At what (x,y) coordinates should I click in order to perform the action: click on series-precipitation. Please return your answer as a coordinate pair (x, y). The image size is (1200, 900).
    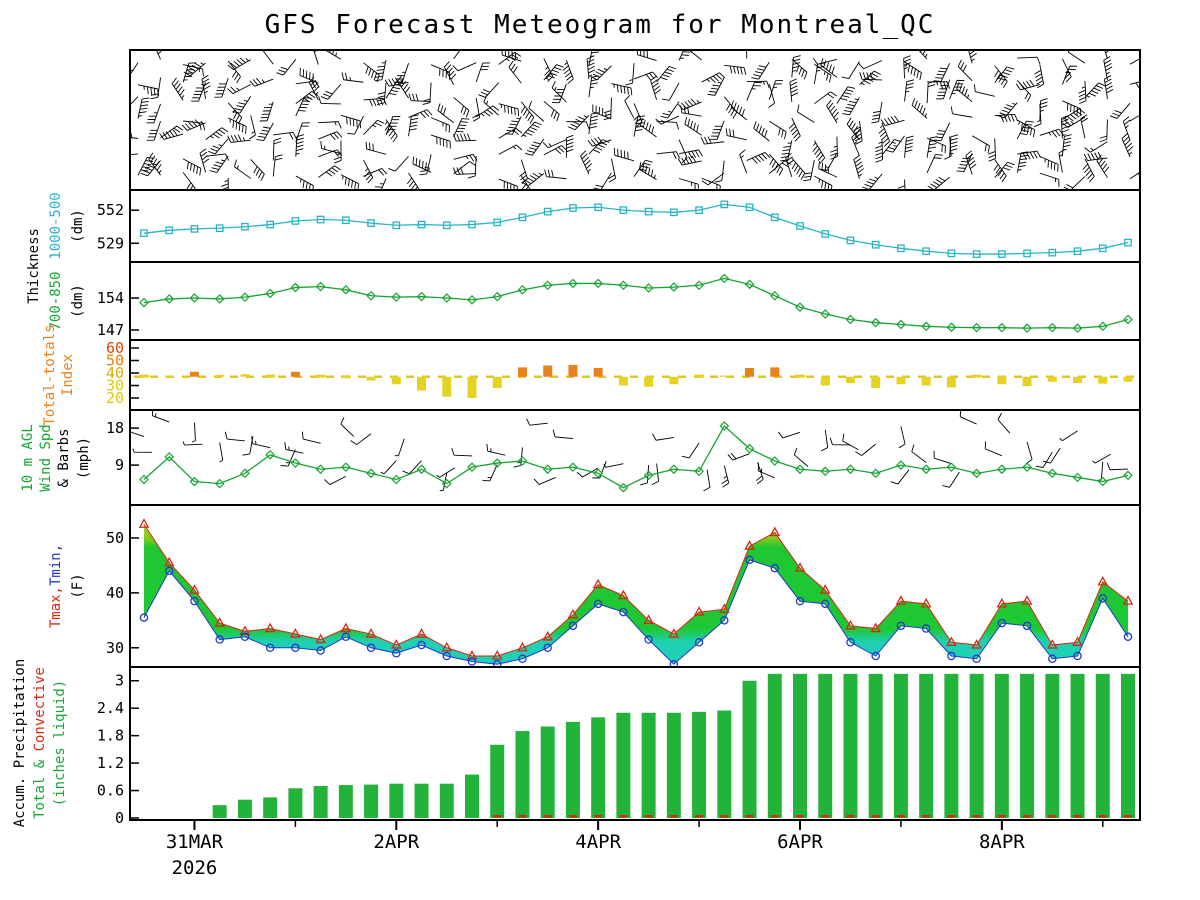
    Looking at the image, I should click on (673, 745).